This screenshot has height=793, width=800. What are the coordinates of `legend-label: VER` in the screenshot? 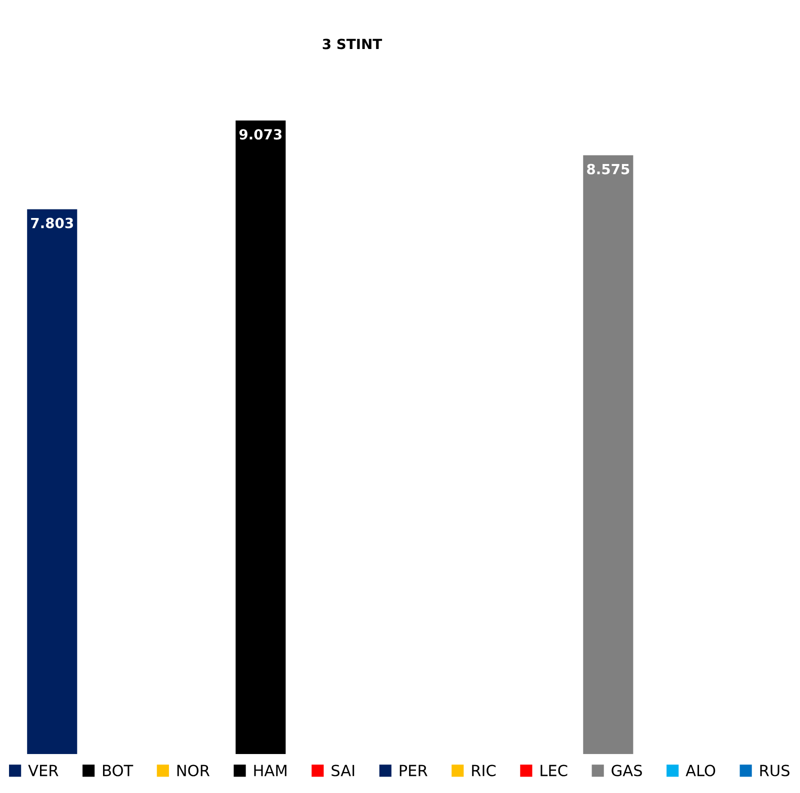 It's located at (43, 770).